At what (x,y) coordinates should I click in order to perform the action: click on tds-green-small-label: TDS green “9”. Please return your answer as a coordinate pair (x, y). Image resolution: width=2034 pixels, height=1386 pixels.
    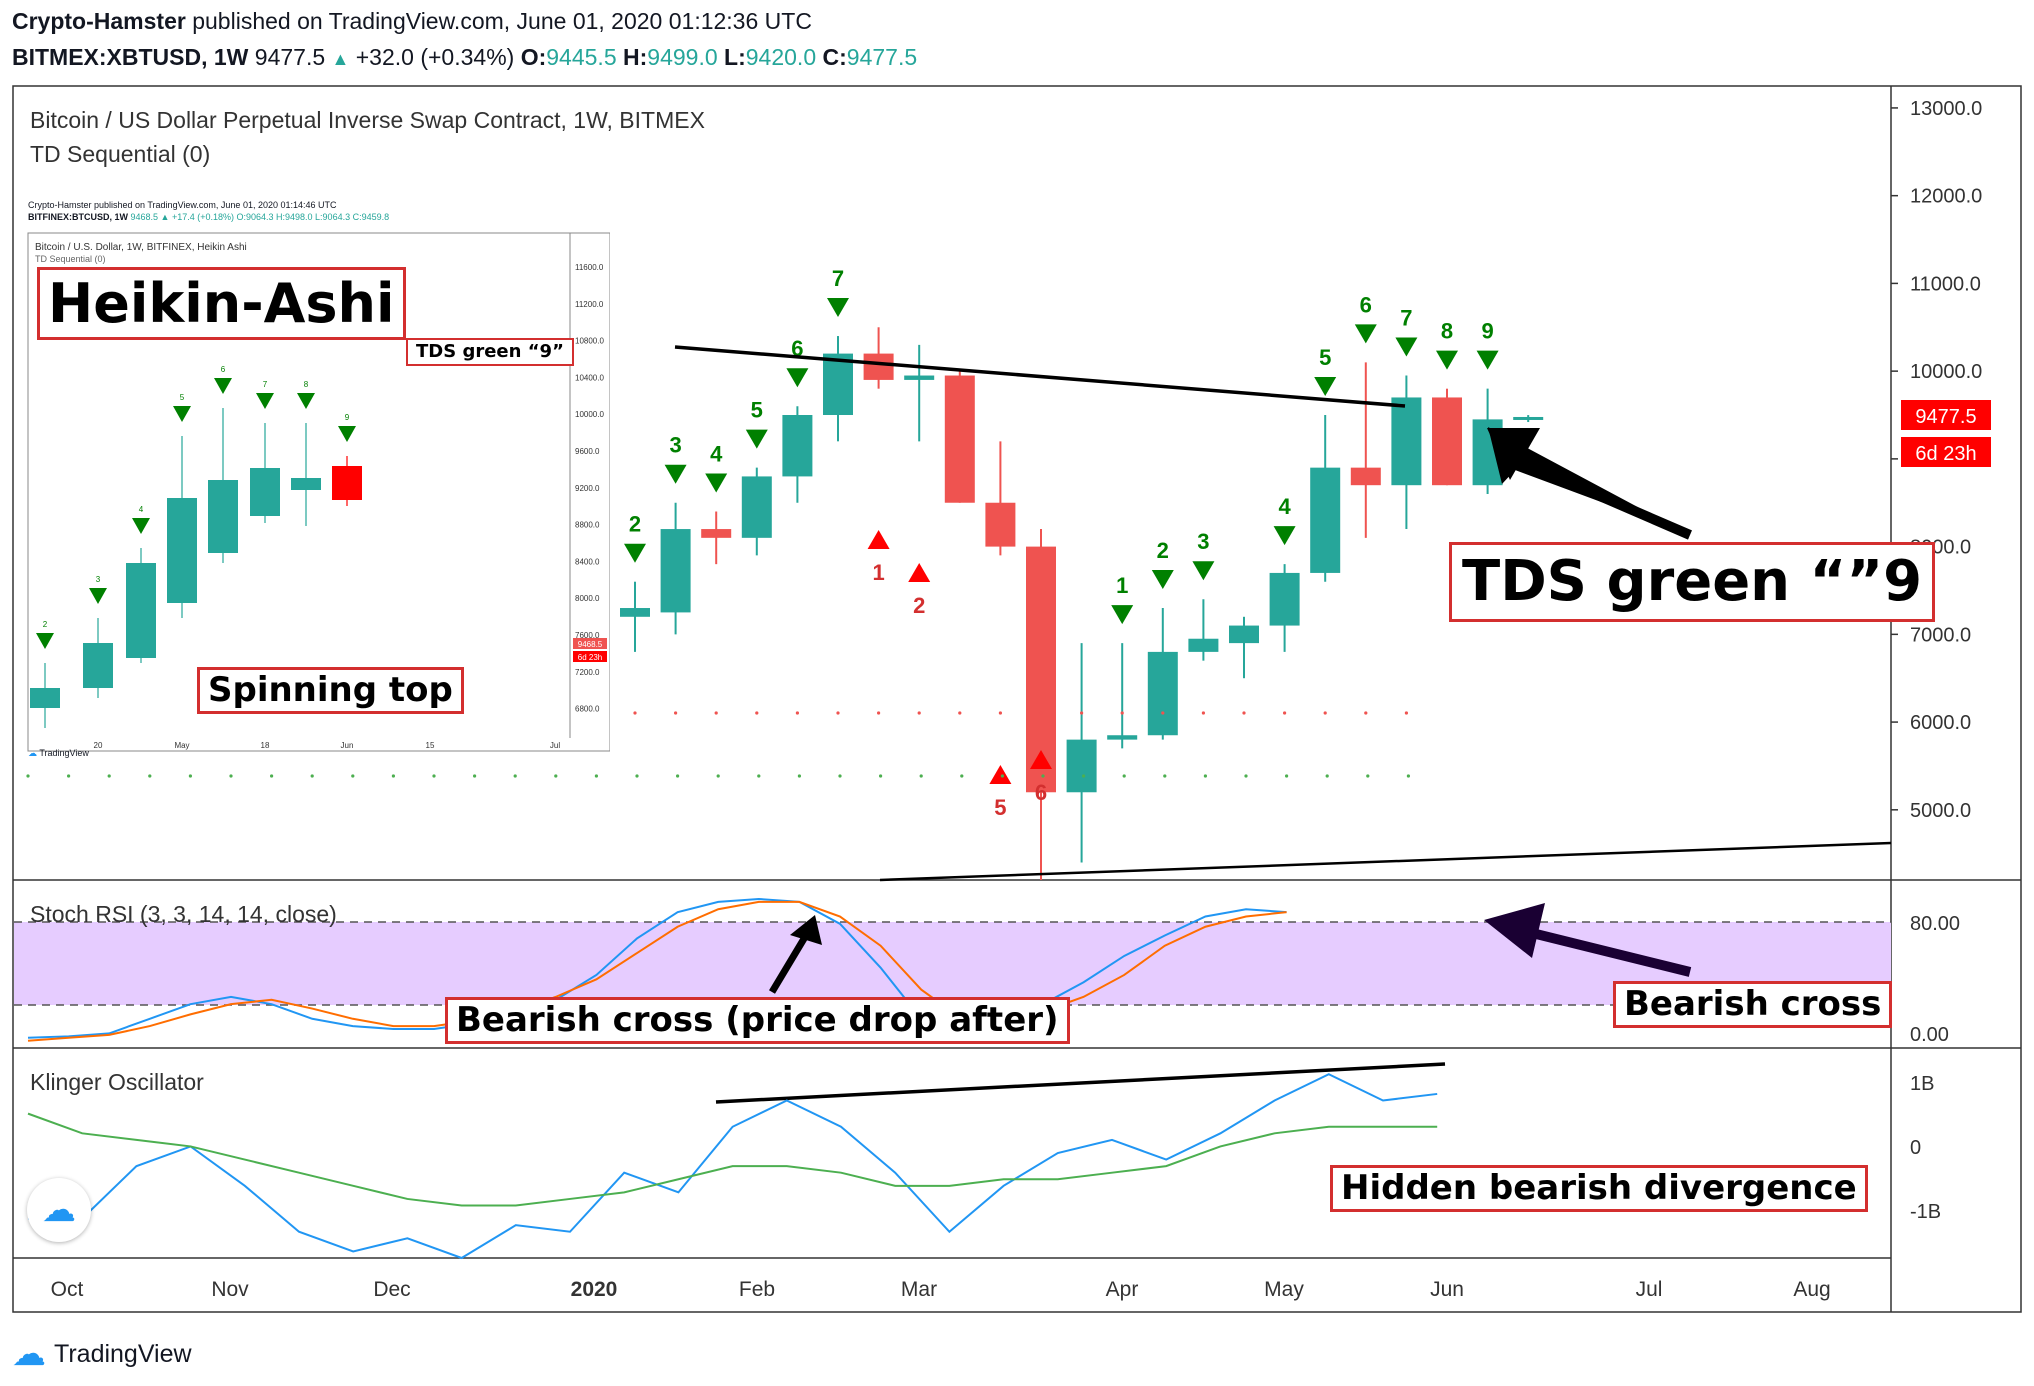
    Looking at the image, I should click on (490, 352).